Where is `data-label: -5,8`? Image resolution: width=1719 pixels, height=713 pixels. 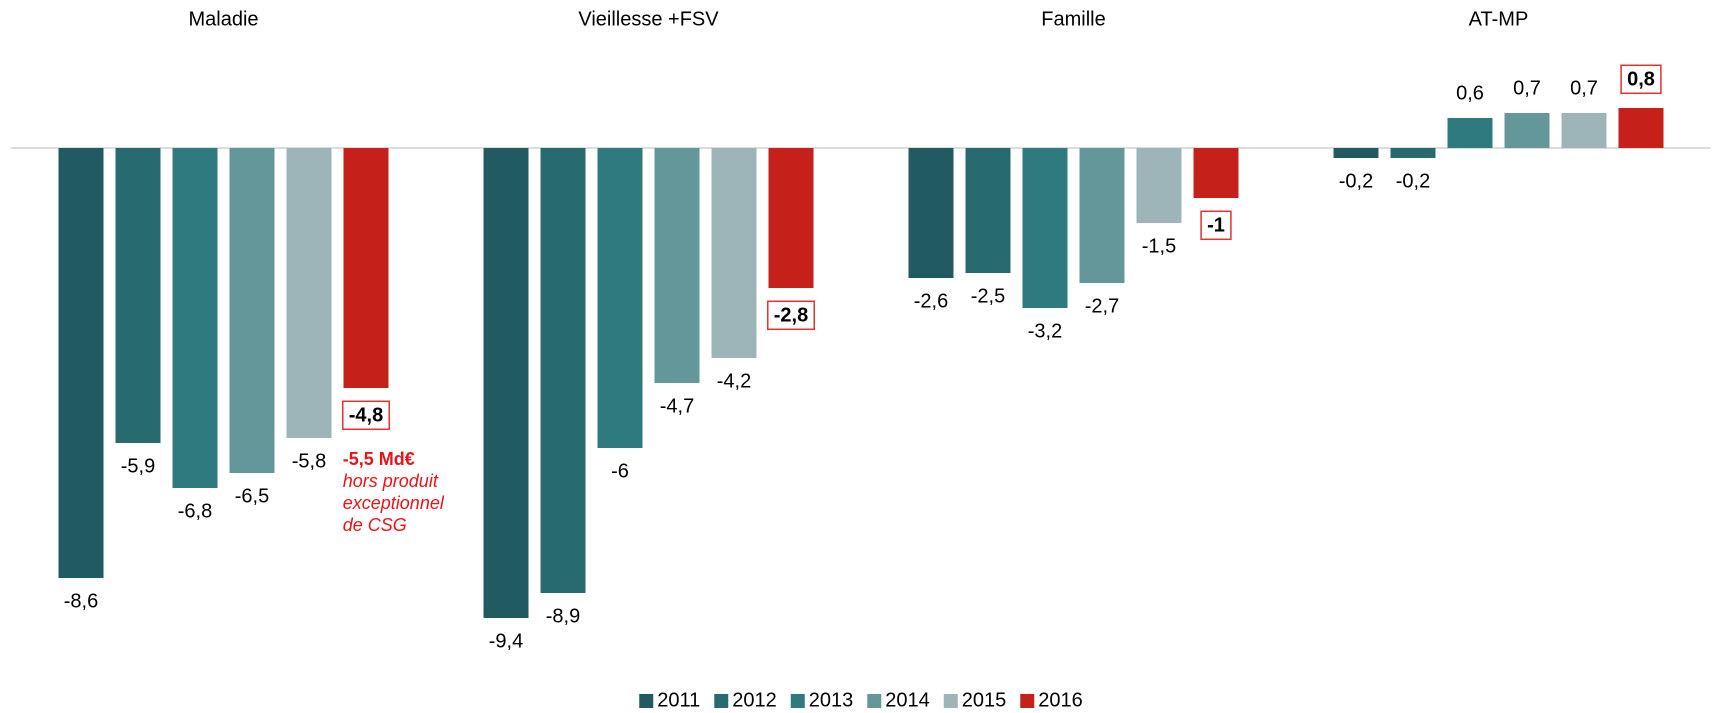 data-label: -5,8 is located at coordinates (309, 461).